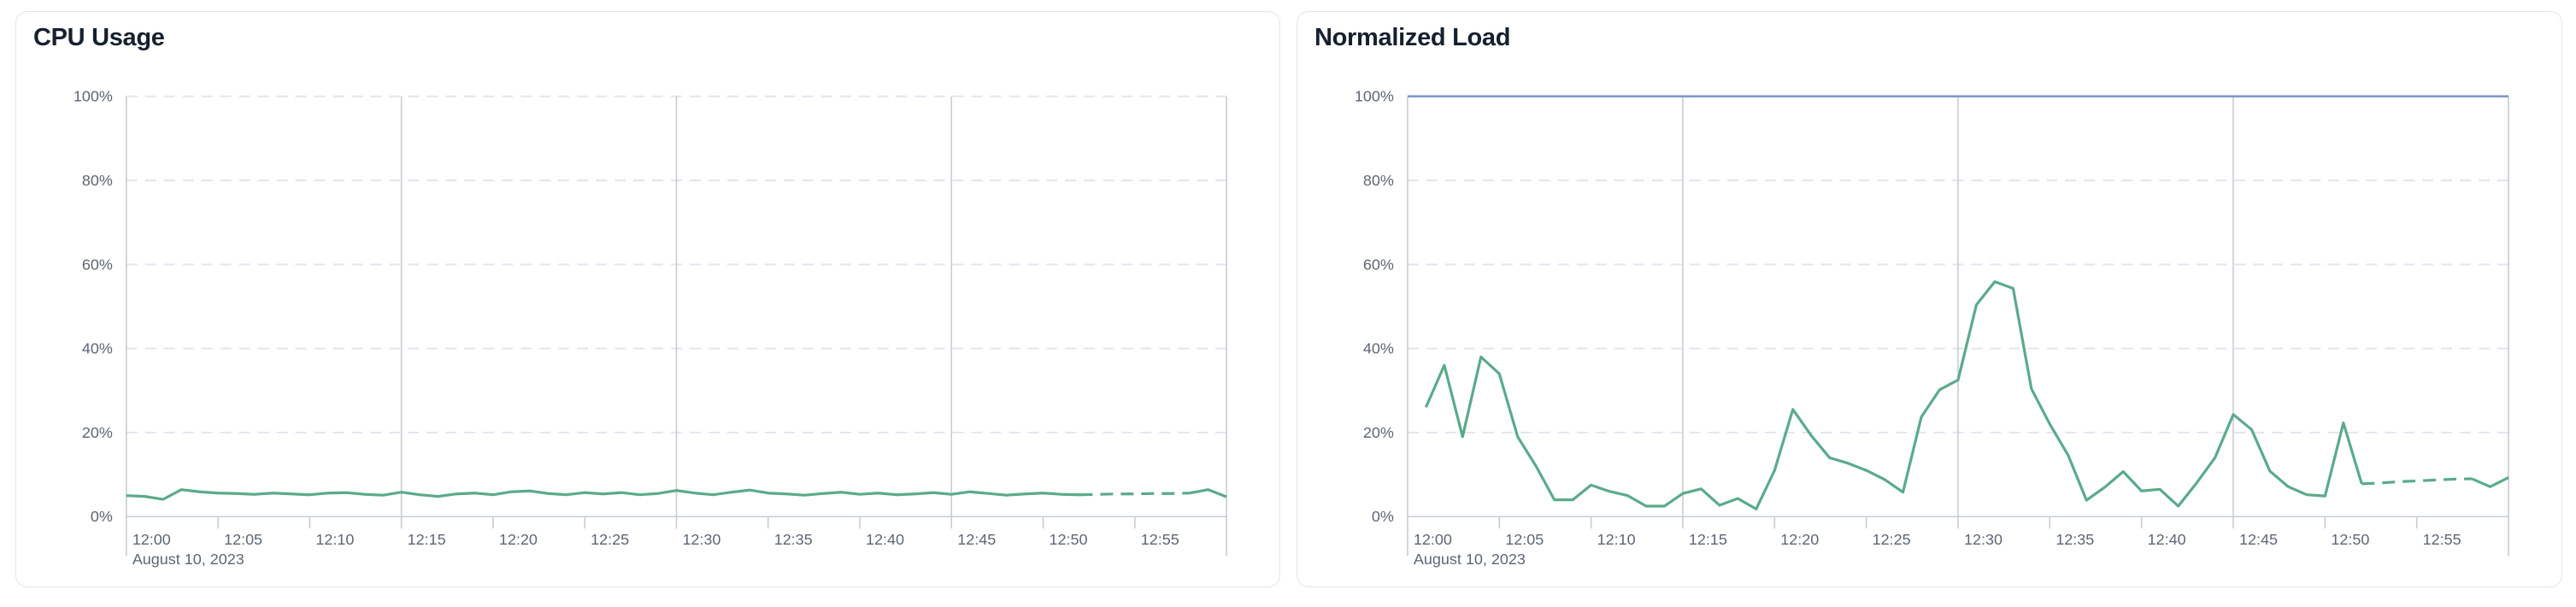  I want to click on series-line-normalized-load-projected, so click(2417, 481).